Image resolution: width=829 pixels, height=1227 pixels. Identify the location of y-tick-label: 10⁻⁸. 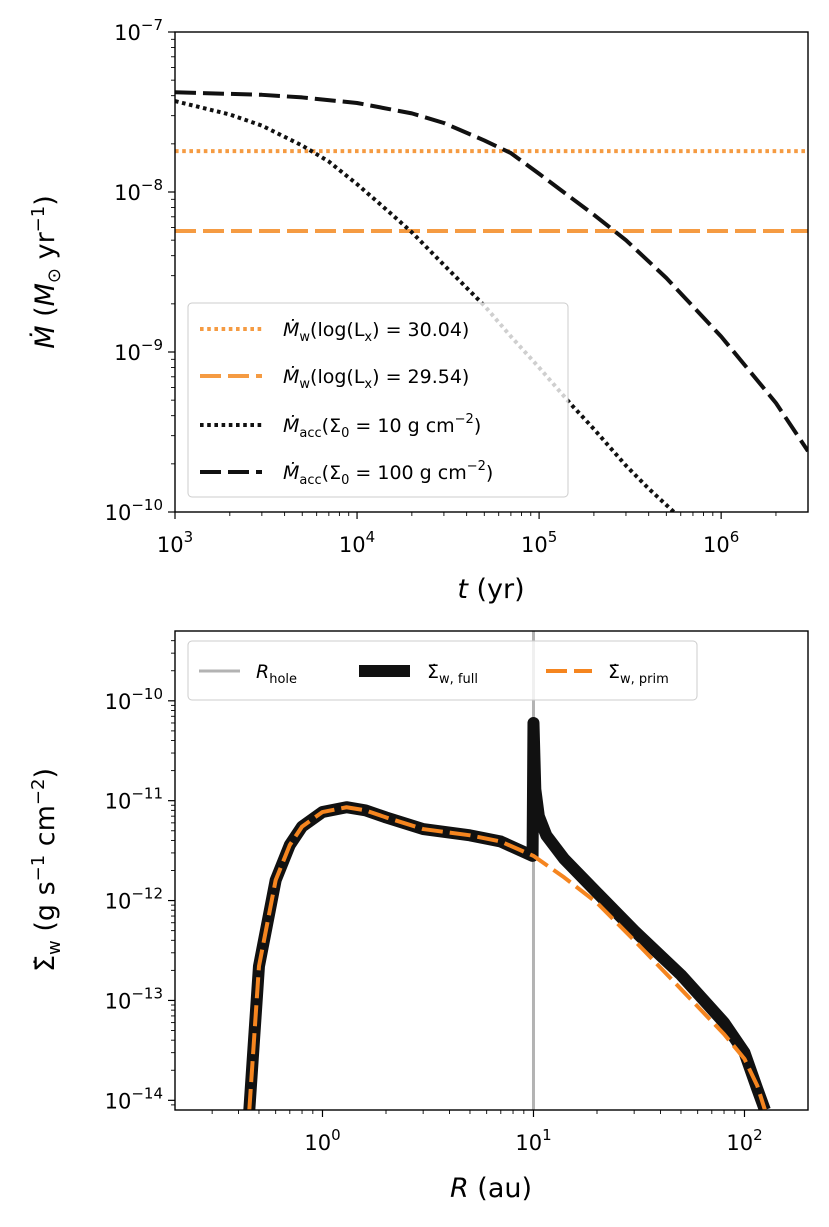
(138, 190).